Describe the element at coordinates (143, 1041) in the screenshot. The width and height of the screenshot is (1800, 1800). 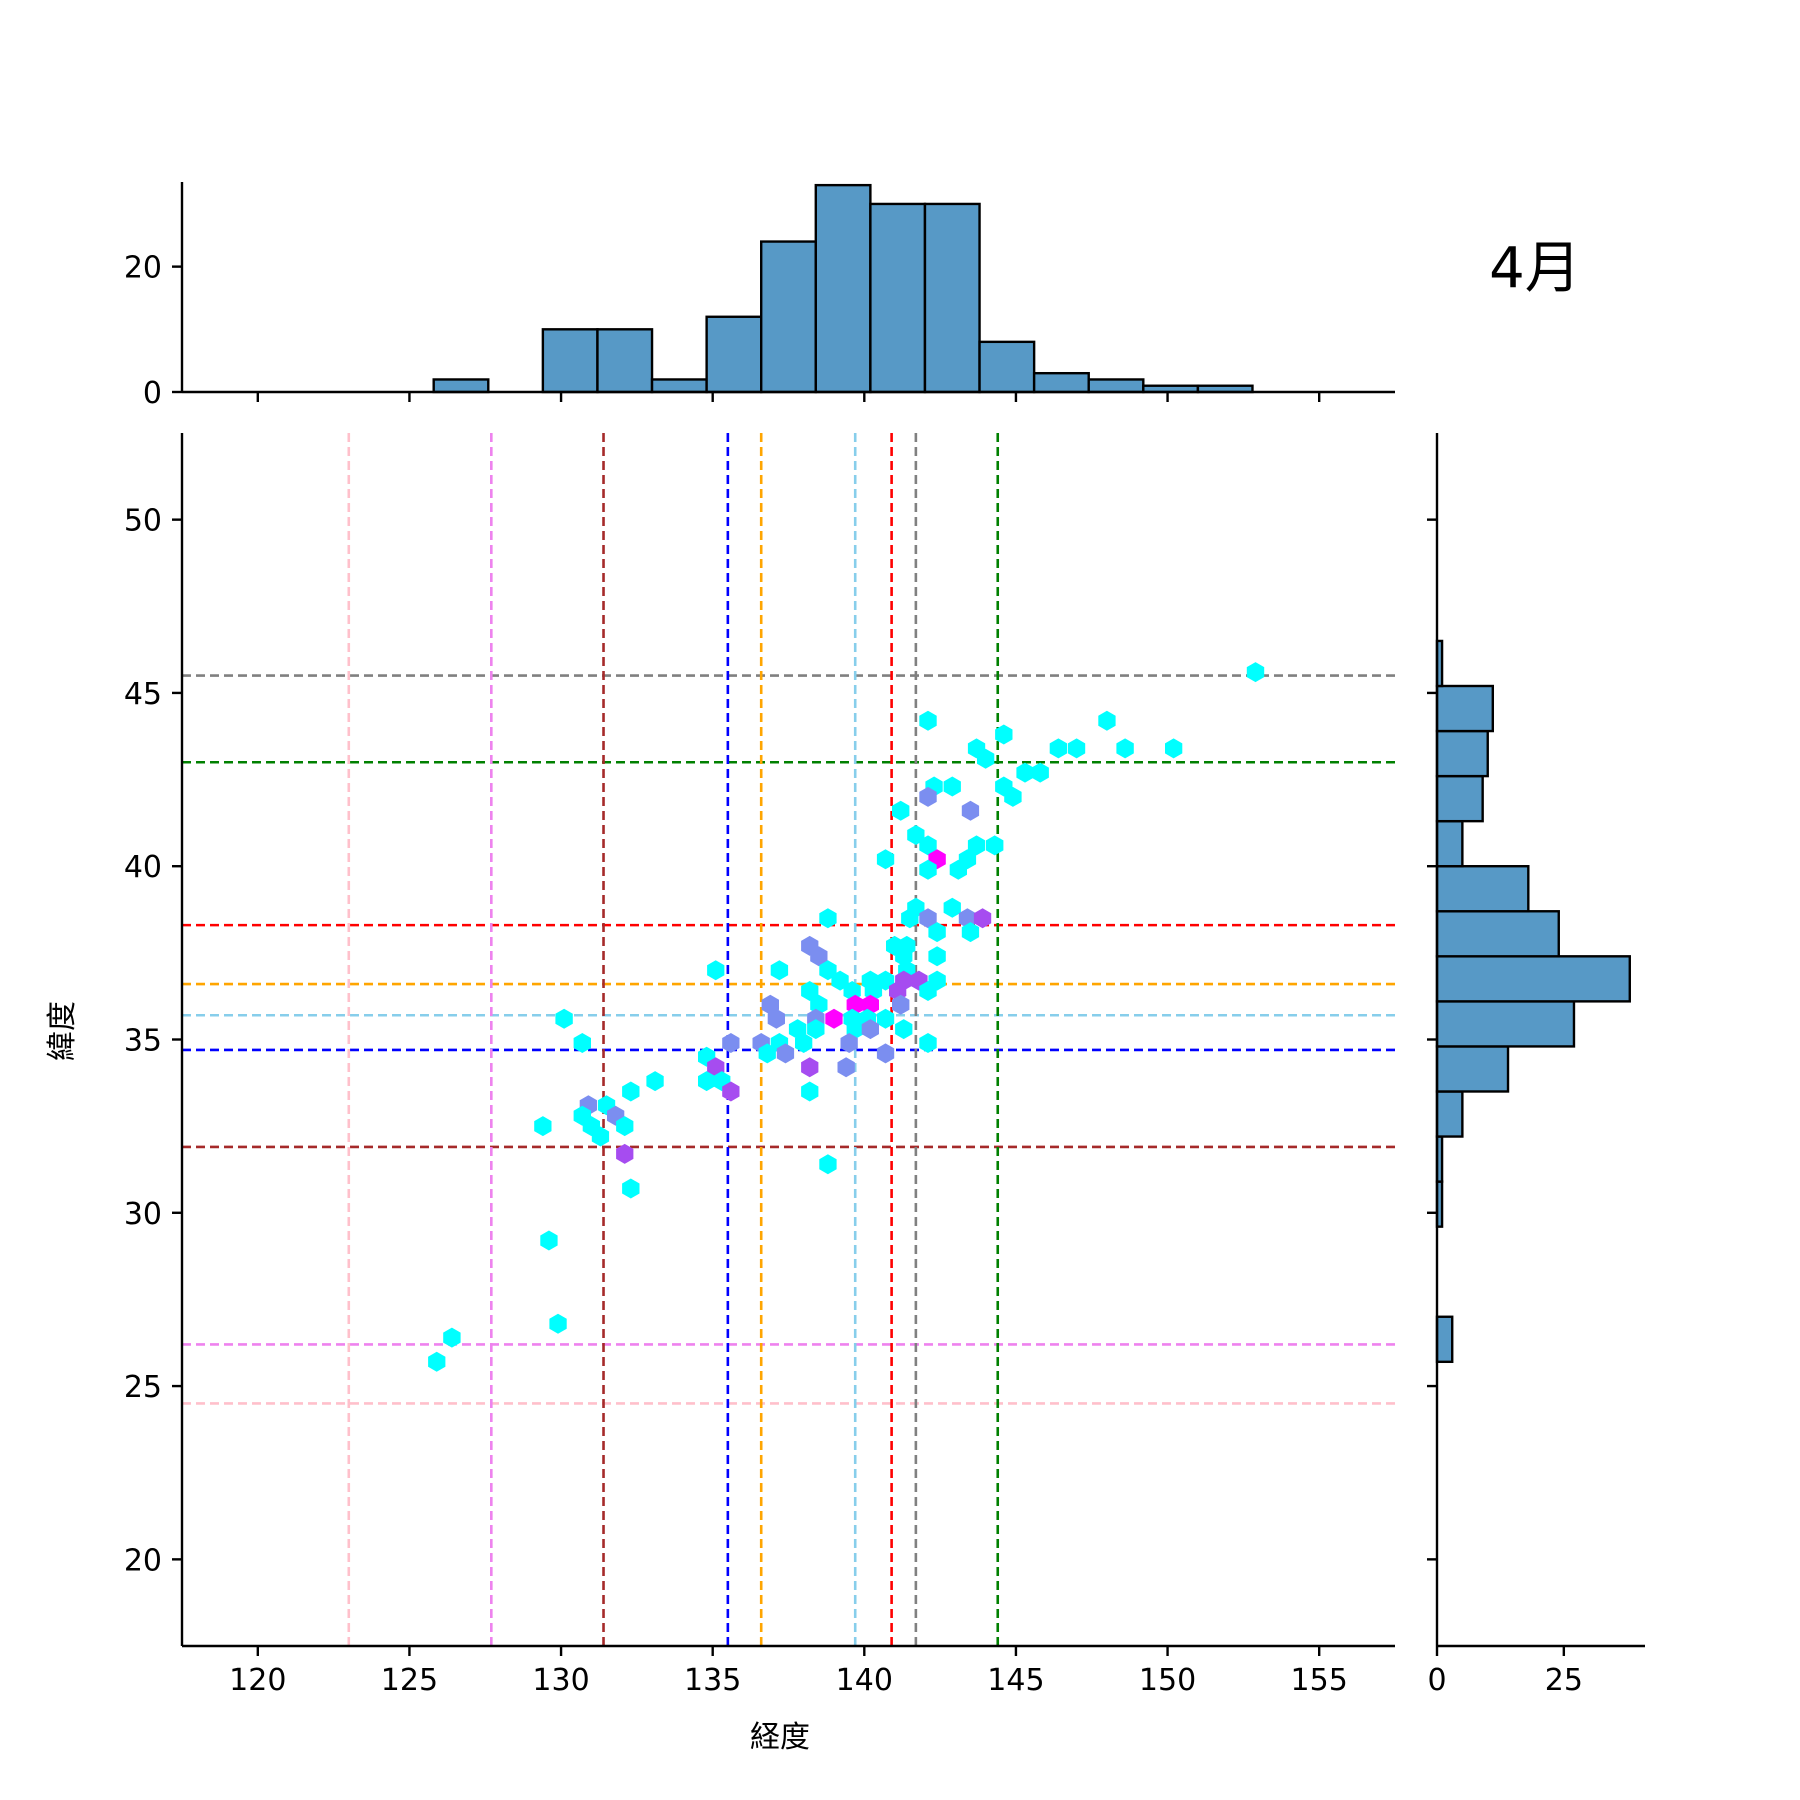
I see `y-tick-label: 35` at that location.